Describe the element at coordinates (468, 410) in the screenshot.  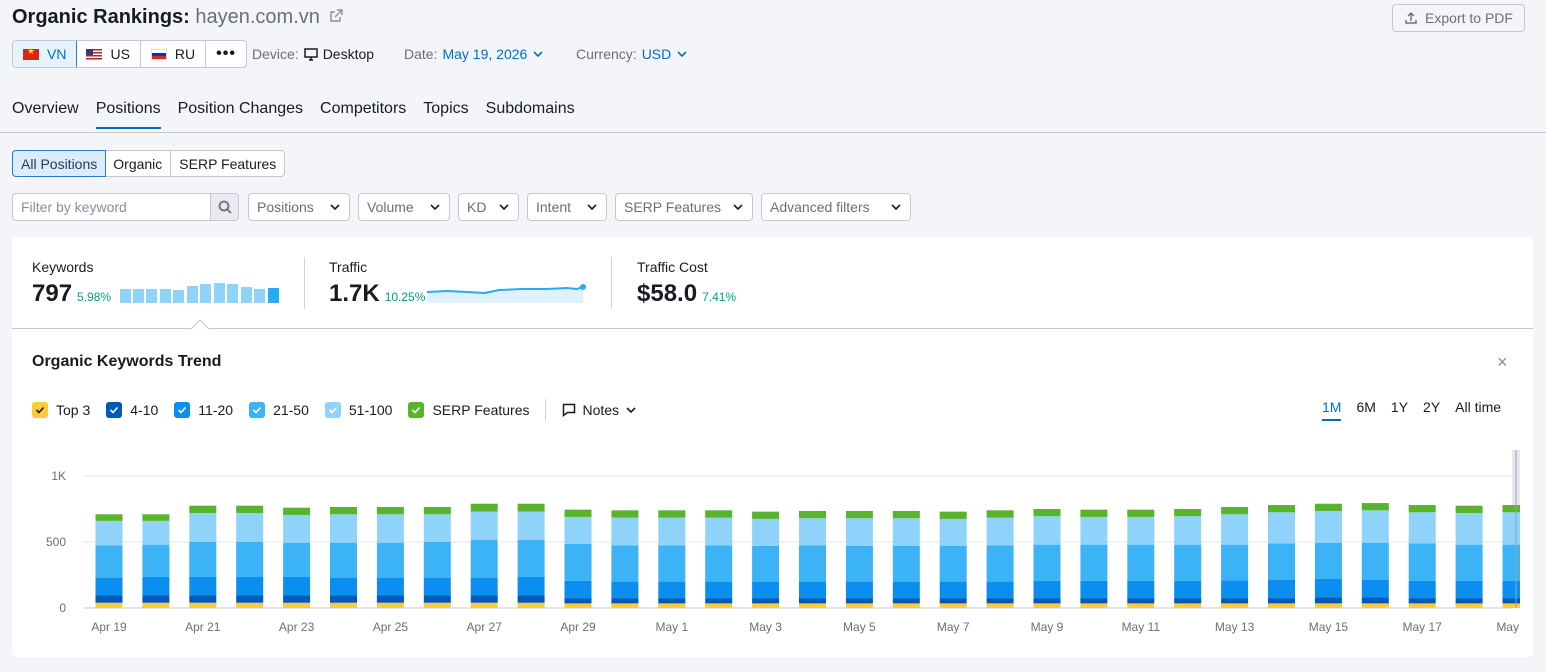
I see `legend-serp-features: SERP Features` at that location.